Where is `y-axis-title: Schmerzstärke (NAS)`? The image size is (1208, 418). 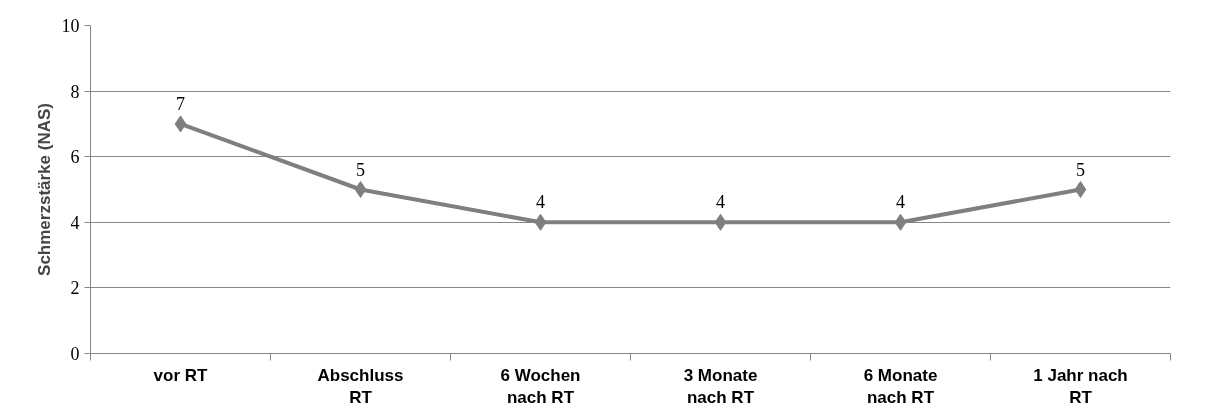
y-axis-title: Schmerzstärke (NAS) is located at coordinates (44, 189).